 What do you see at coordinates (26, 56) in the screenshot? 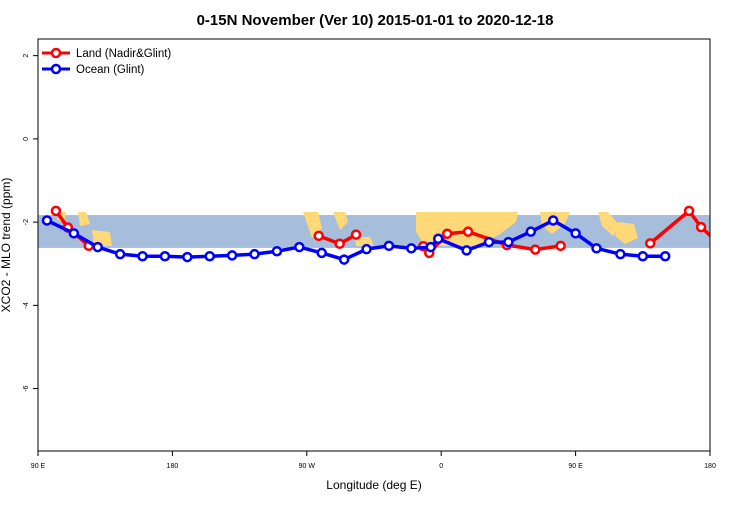
I see `y-tick-label: 2` at bounding box center [26, 56].